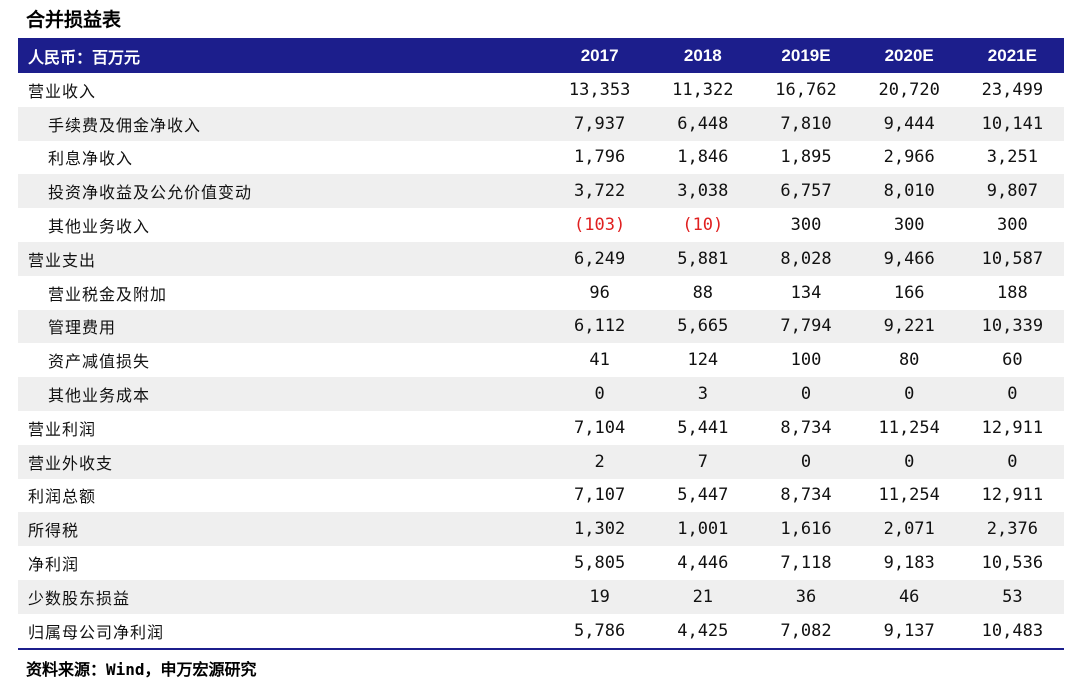 The height and width of the screenshot is (687, 1080). Describe the element at coordinates (541, 292) in the screenshot. I see `table-row: 营业税金及附加 96 88 134 166 188` at that location.